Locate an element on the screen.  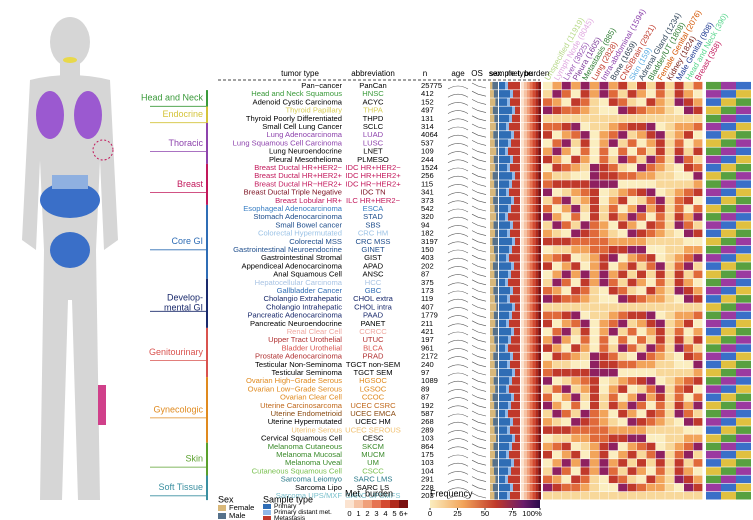
abbreviation: LGSOC is located at coordinates (373, 388).